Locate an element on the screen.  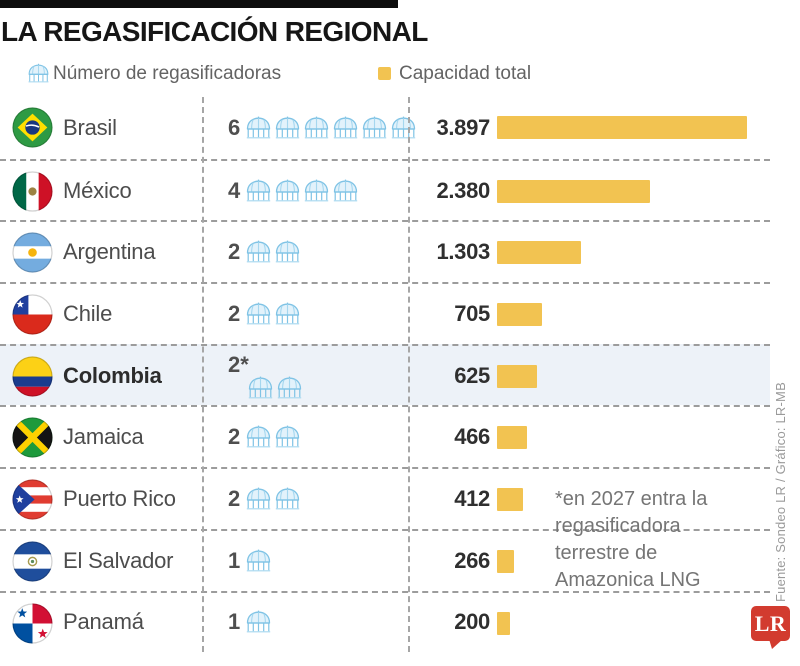
plant-count: 4 is located at coordinates (234, 190).